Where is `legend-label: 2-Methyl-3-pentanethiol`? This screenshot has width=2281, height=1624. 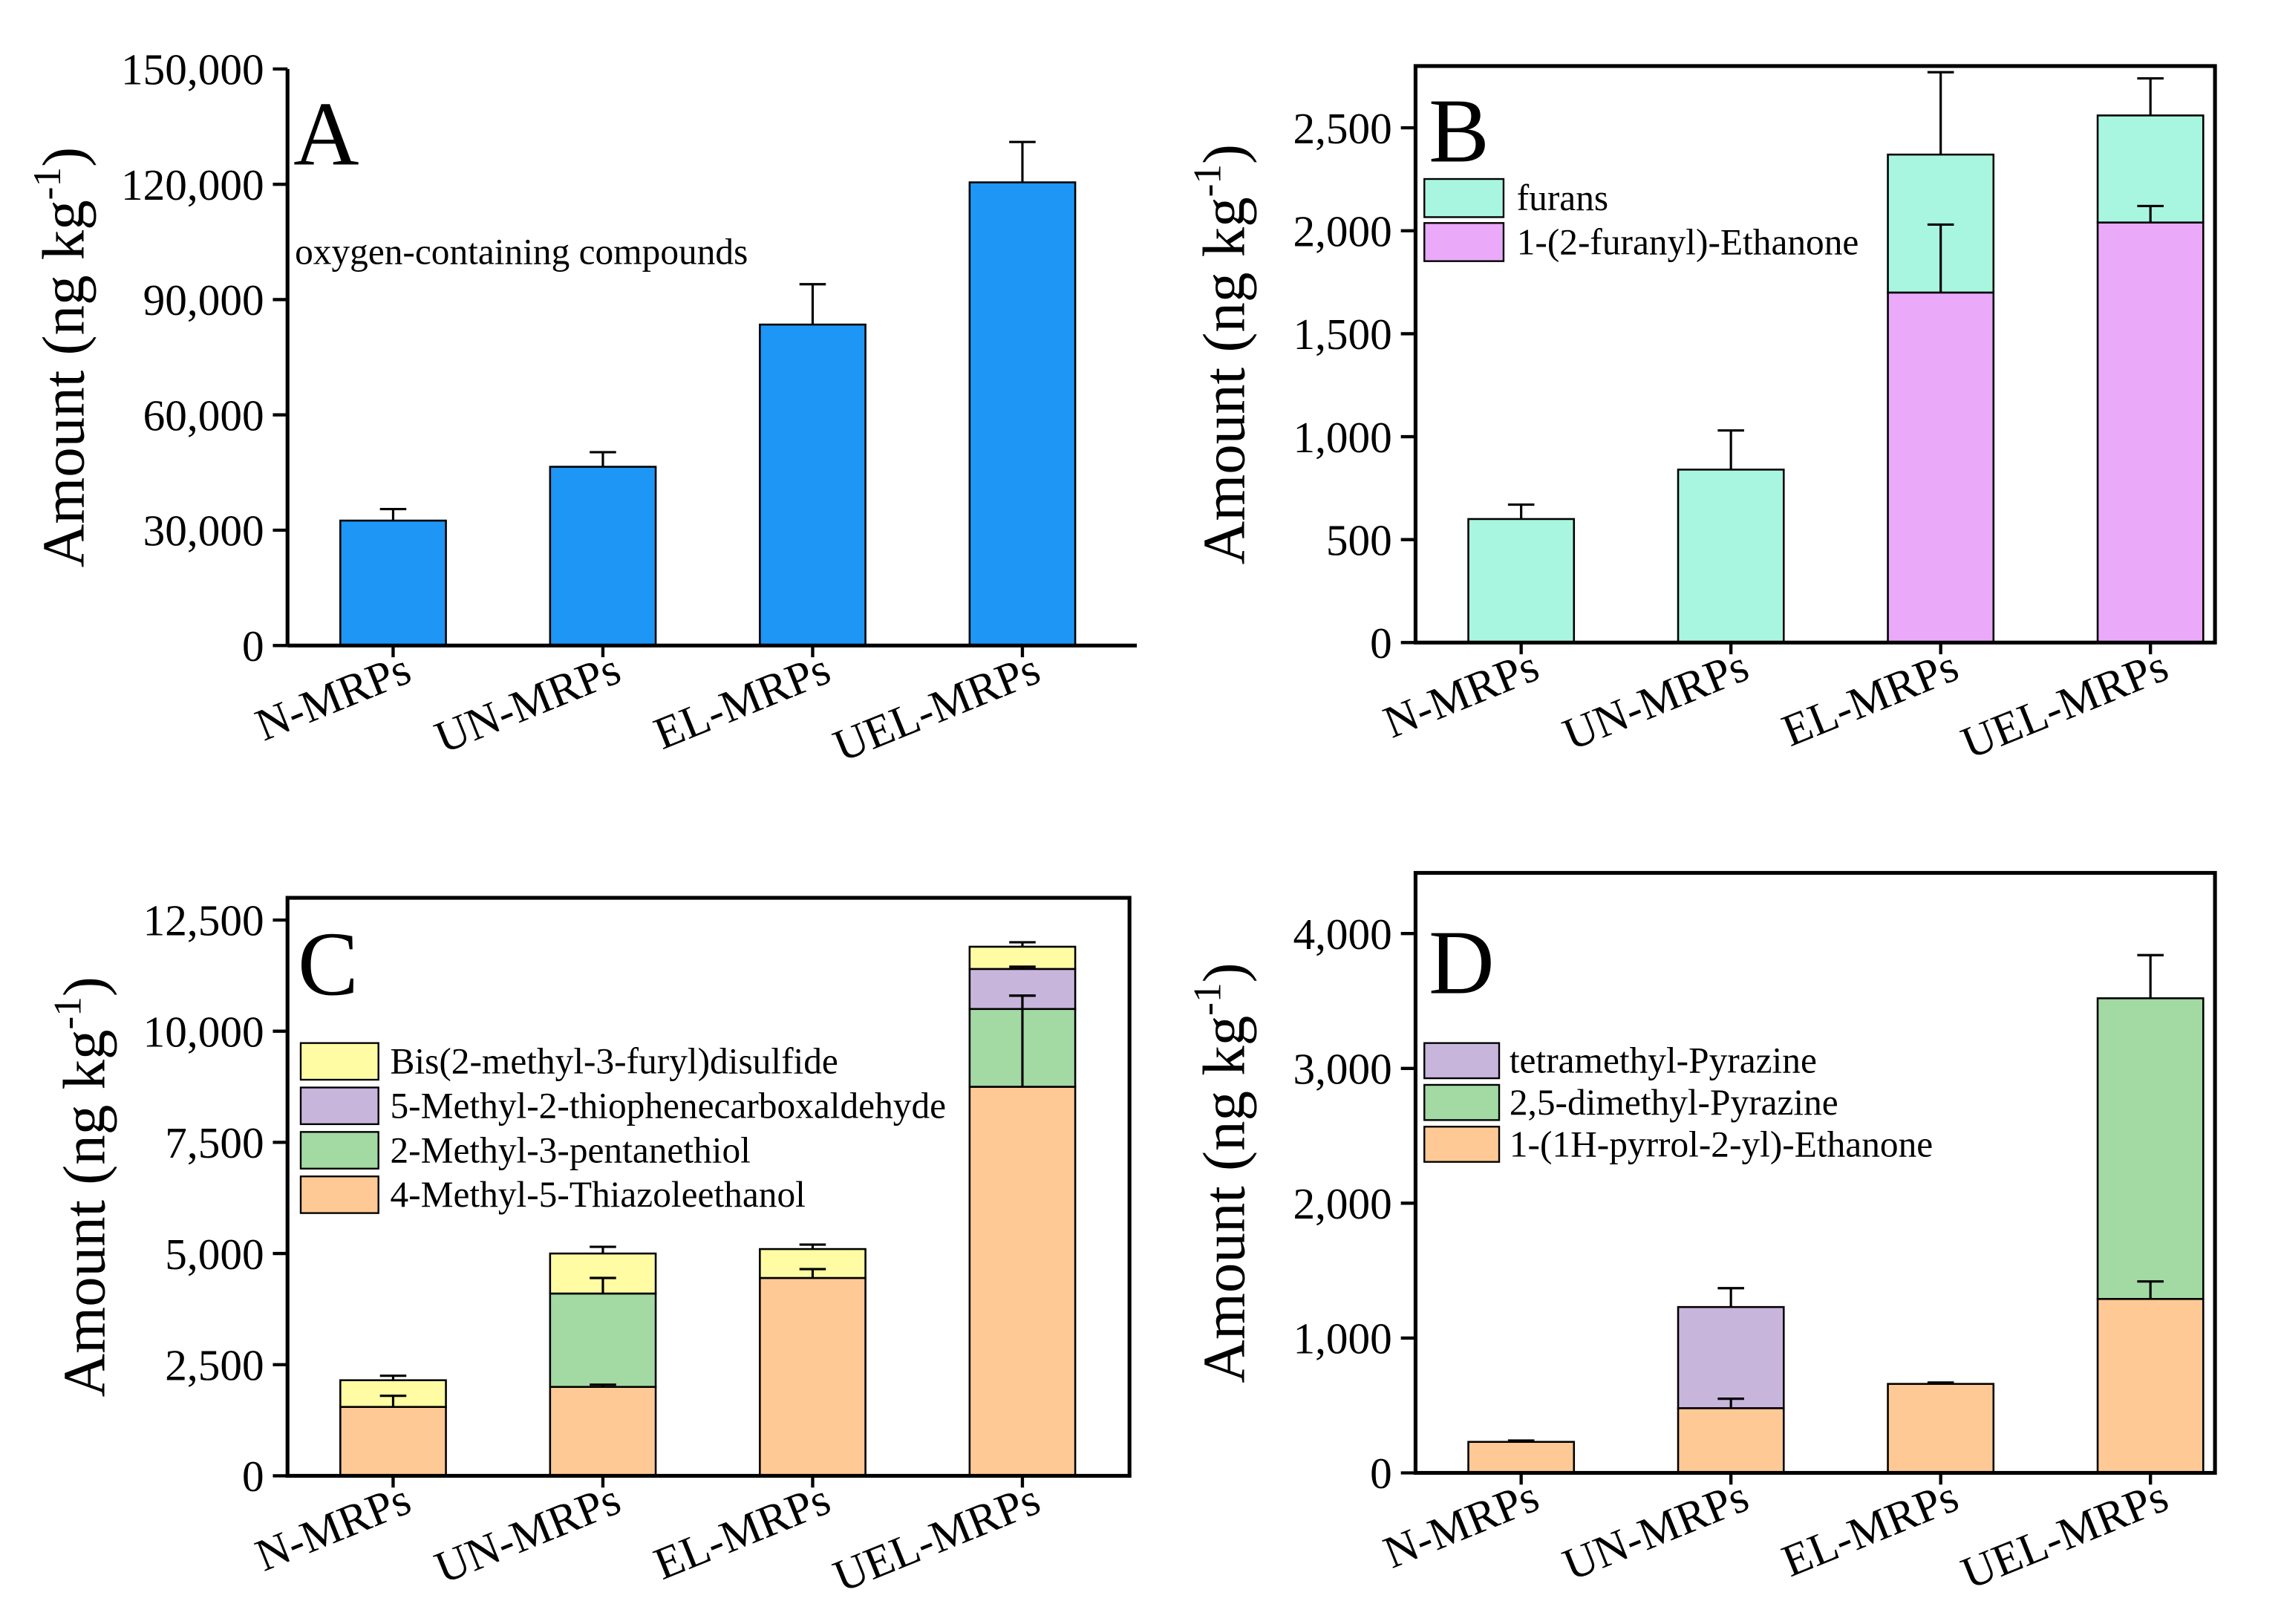 legend-label: 2-Methyl-3-pentanethiol is located at coordinates (570, 1149).